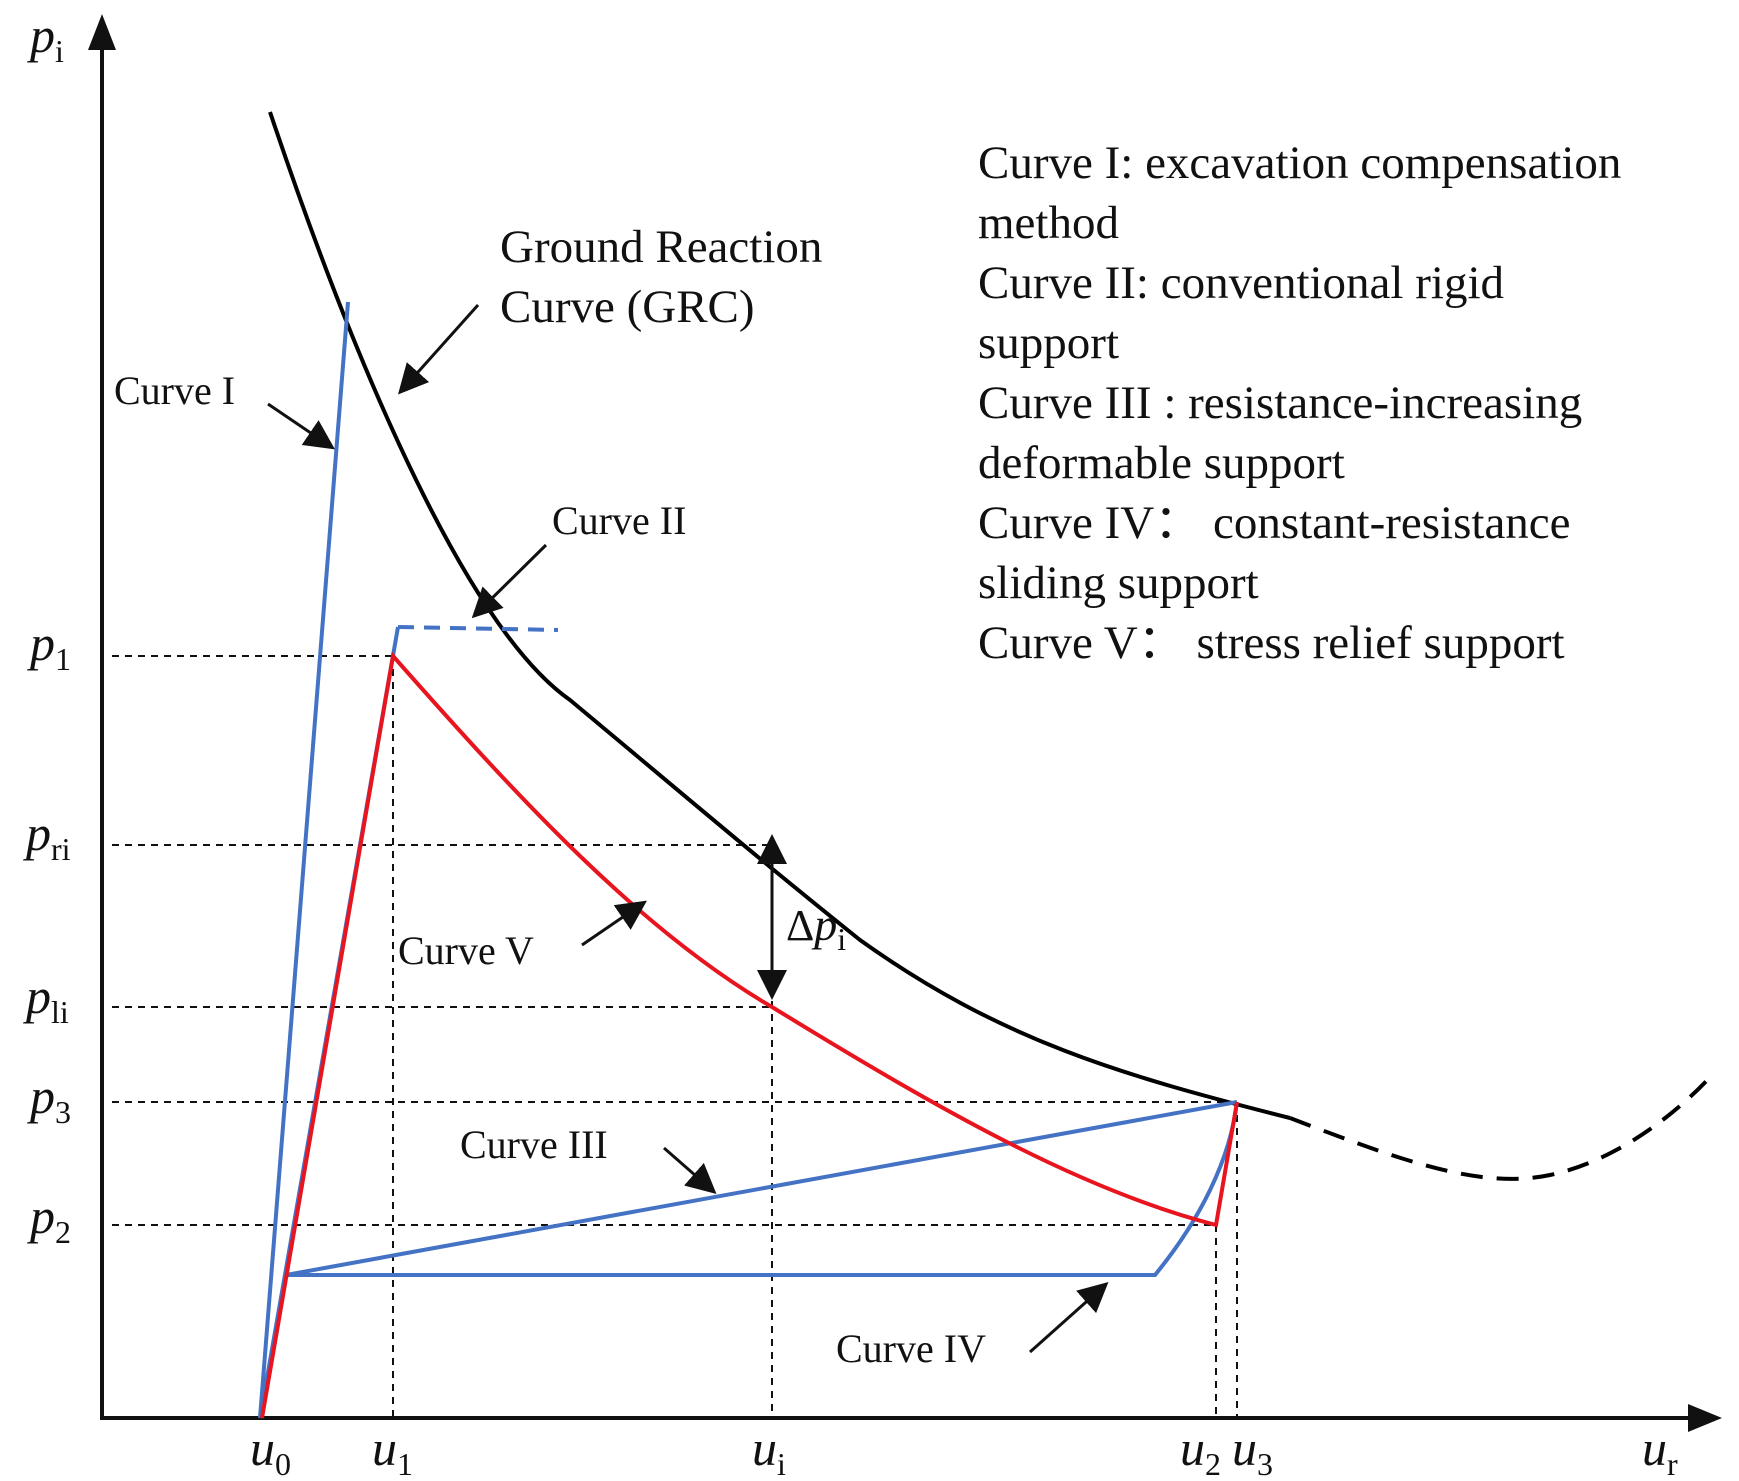 The width and height of the screenshot is (1739, 1481). What do you see at coordinates (102, 32) in the screenshot?
I see `y-axis-arrowhead` at bounding box center [102, 32].